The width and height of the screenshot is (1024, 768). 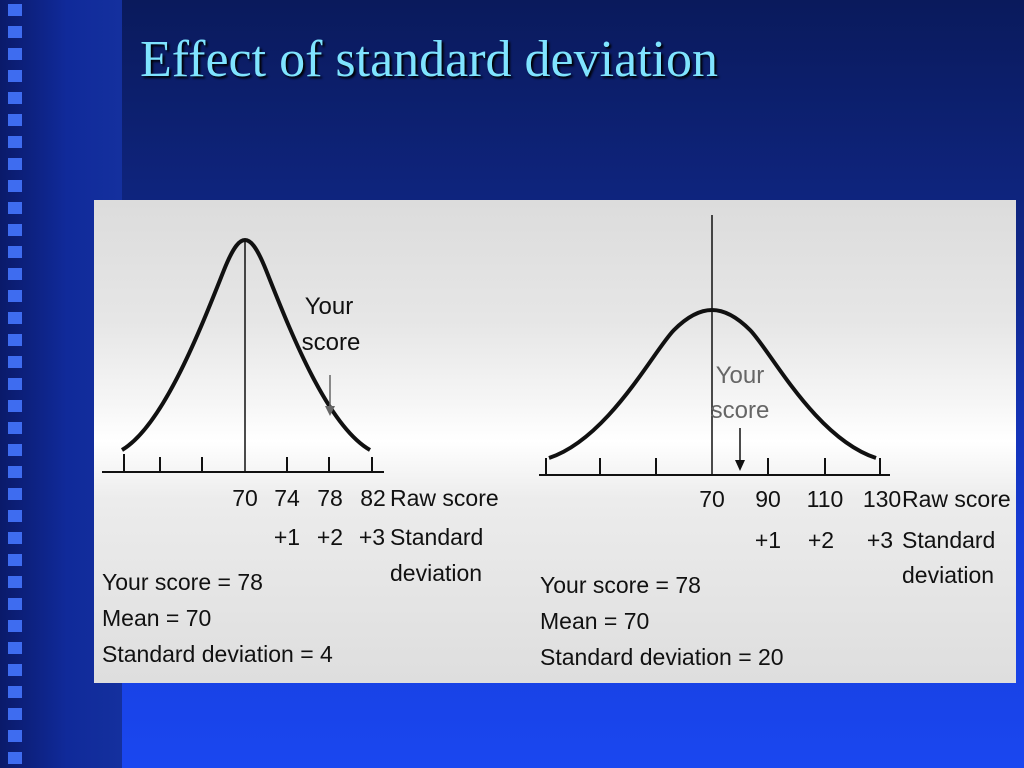 I want to click on left-raw-score-70: 70, so click(x=245, y=498).